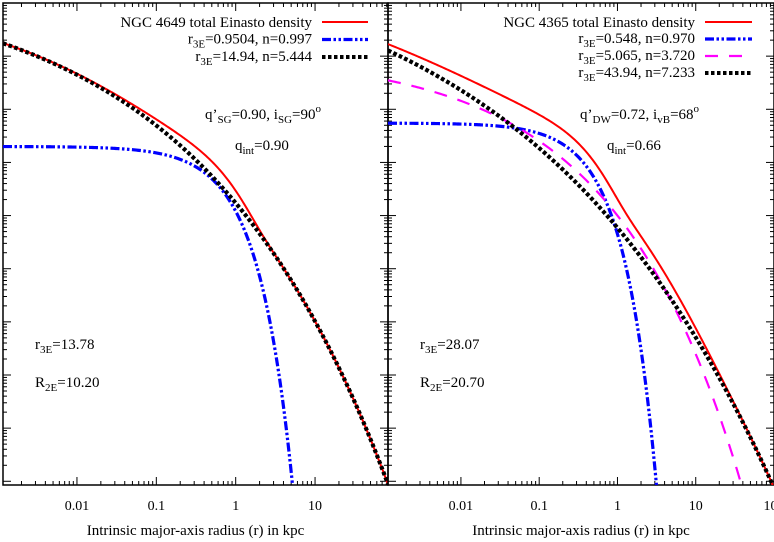 The image size is (774, 542). I want to click on text-segment: =90, so click(303, 115).